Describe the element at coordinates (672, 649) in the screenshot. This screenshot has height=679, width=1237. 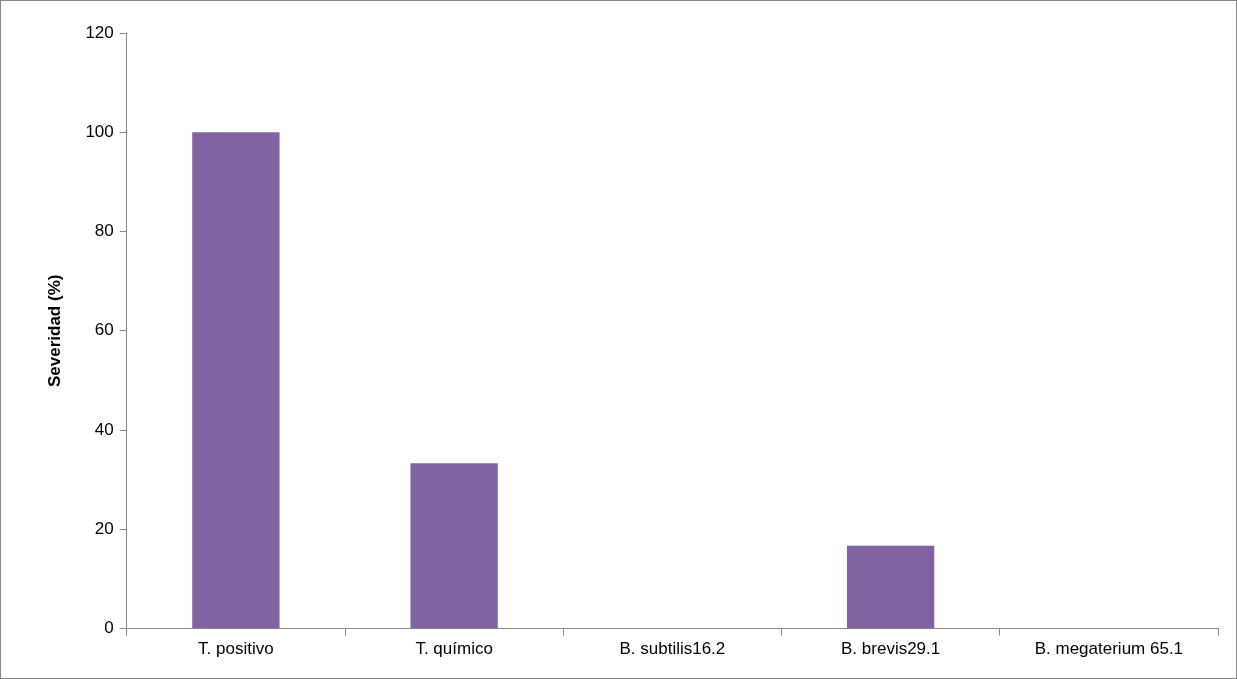
I see `x-tick-label: B. subtilis16.2` at that location.